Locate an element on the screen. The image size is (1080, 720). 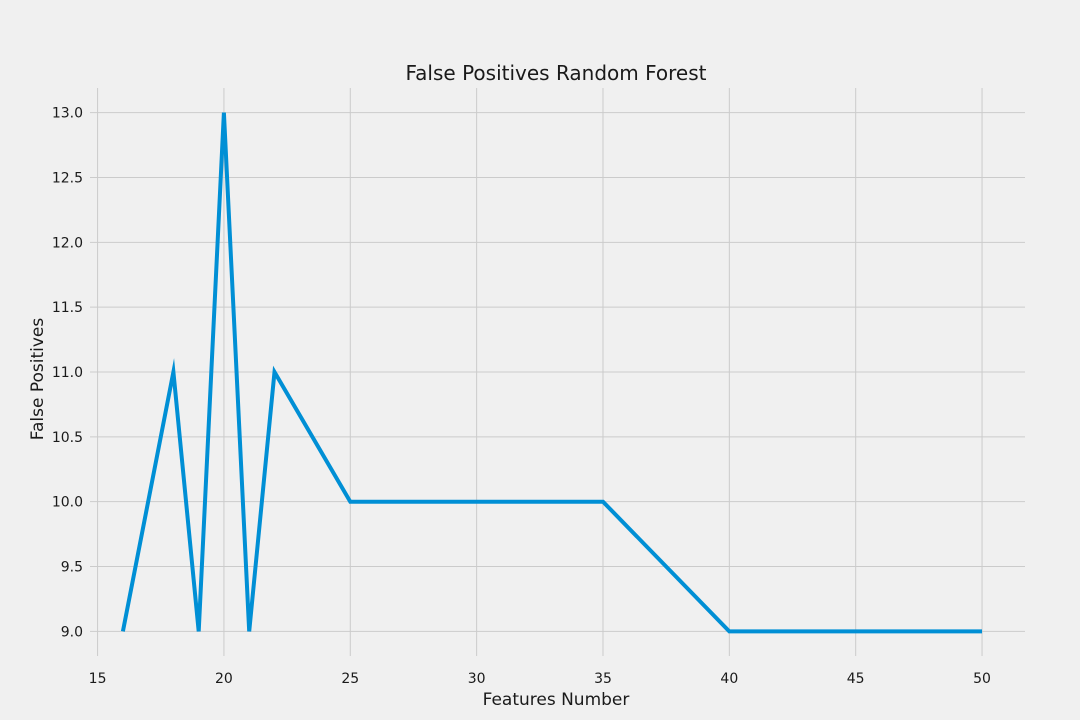
y-tick-labels: 9.0 9.5 10.0 10.5 11.0 11.5 12.0 12.5 13.0 is located at coordinates (67, 373).